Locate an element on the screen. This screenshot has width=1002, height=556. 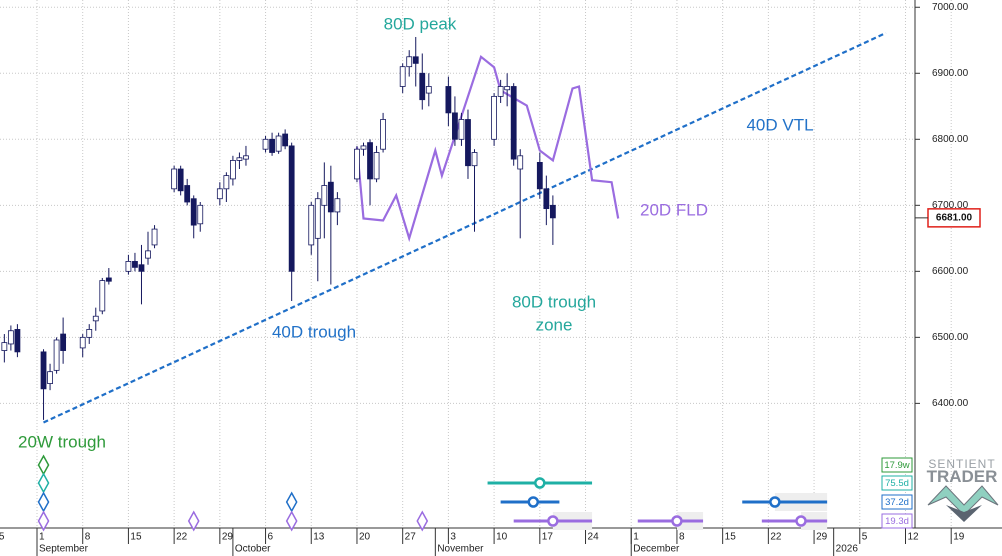
y-tick-label: 7000.00 is located at coordinates (950, 7).